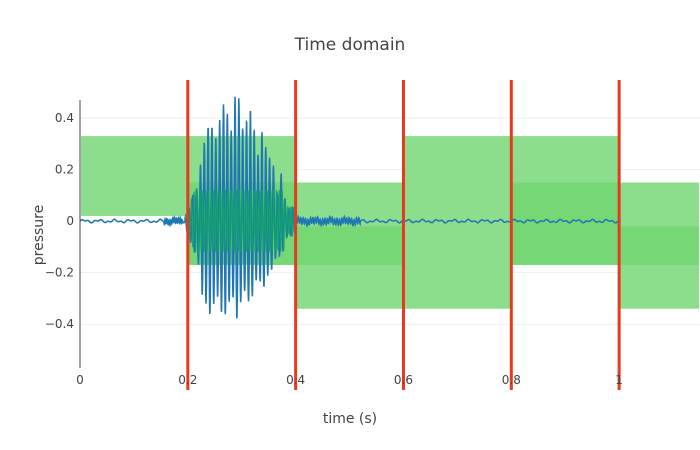  I want to click on x-tick-labels: 0 0.2 0.4 0.6 0.8 1, so click(349, 380).